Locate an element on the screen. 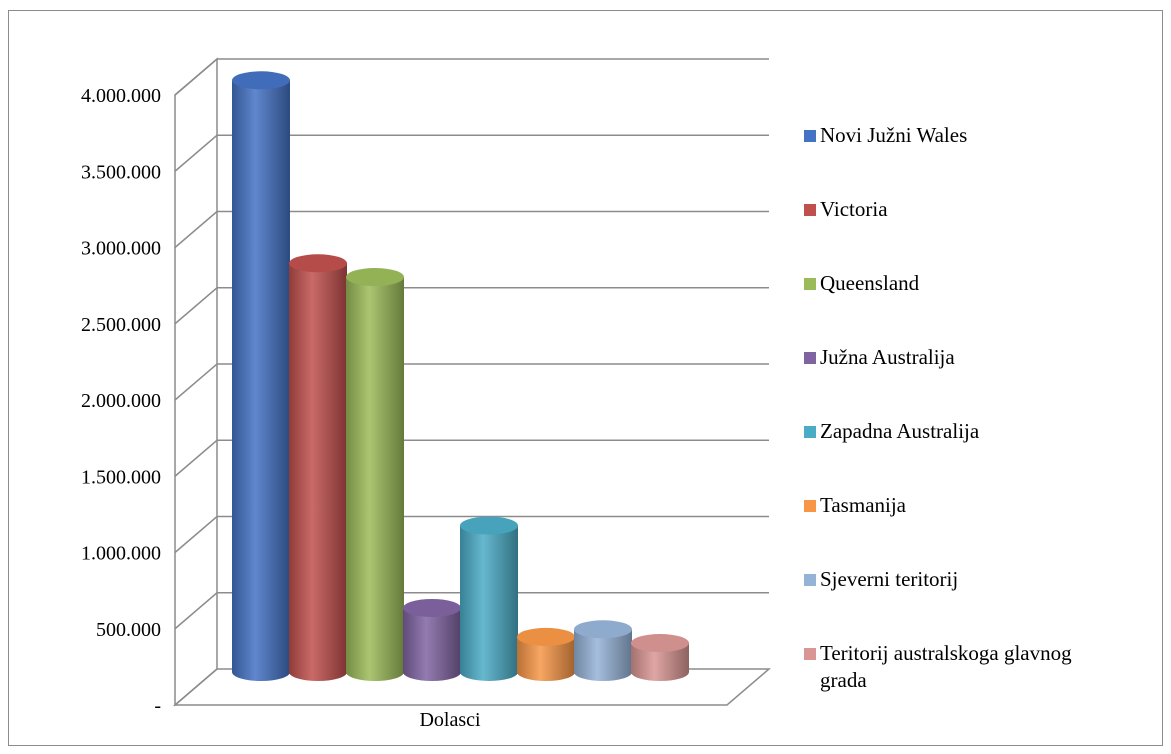 The height and width of the screenshot is (754, 1171). legend-item-novi-juzni-wales: Novi Južni Wales is located at coordinates (885, 135).